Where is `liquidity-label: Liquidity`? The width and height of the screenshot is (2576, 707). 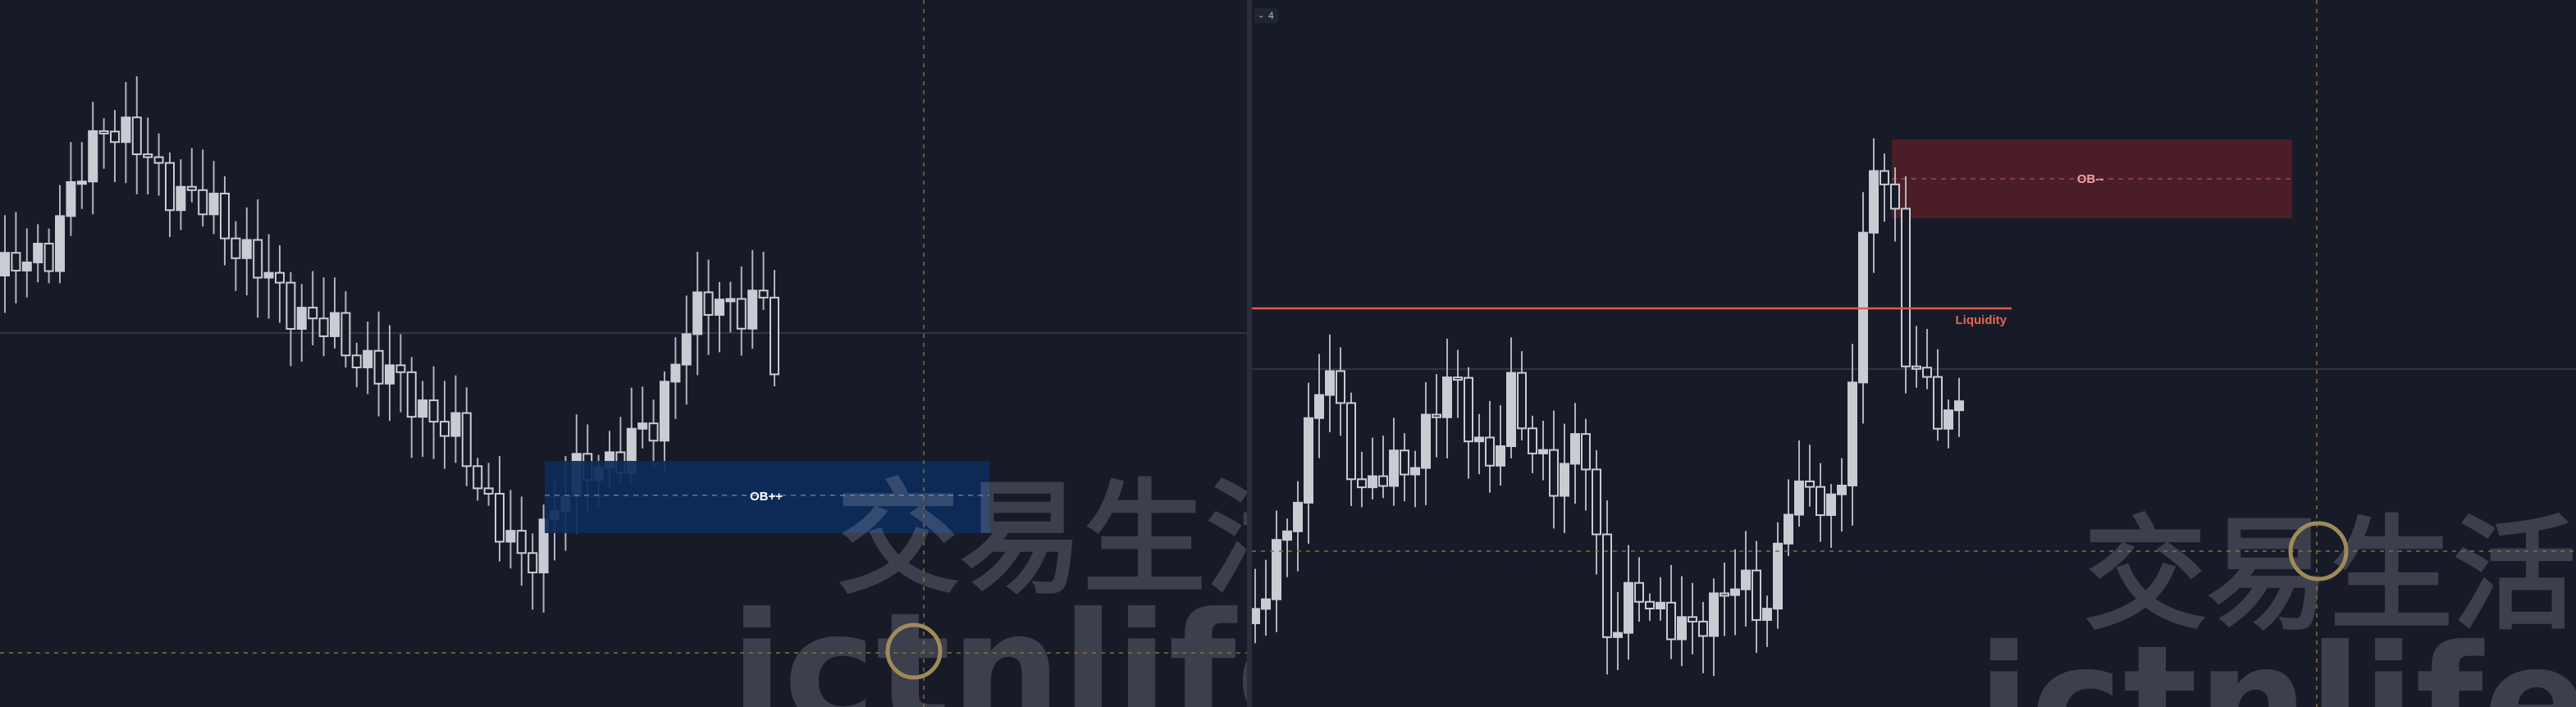 liquidity-label: Liquidity is located at coordinates (1982, 320).